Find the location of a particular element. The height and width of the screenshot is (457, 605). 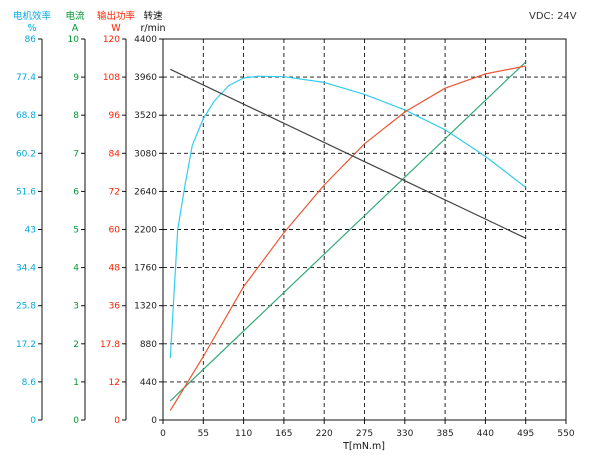

speed-tick-label: 1320 is located at coordinates (145, 307).